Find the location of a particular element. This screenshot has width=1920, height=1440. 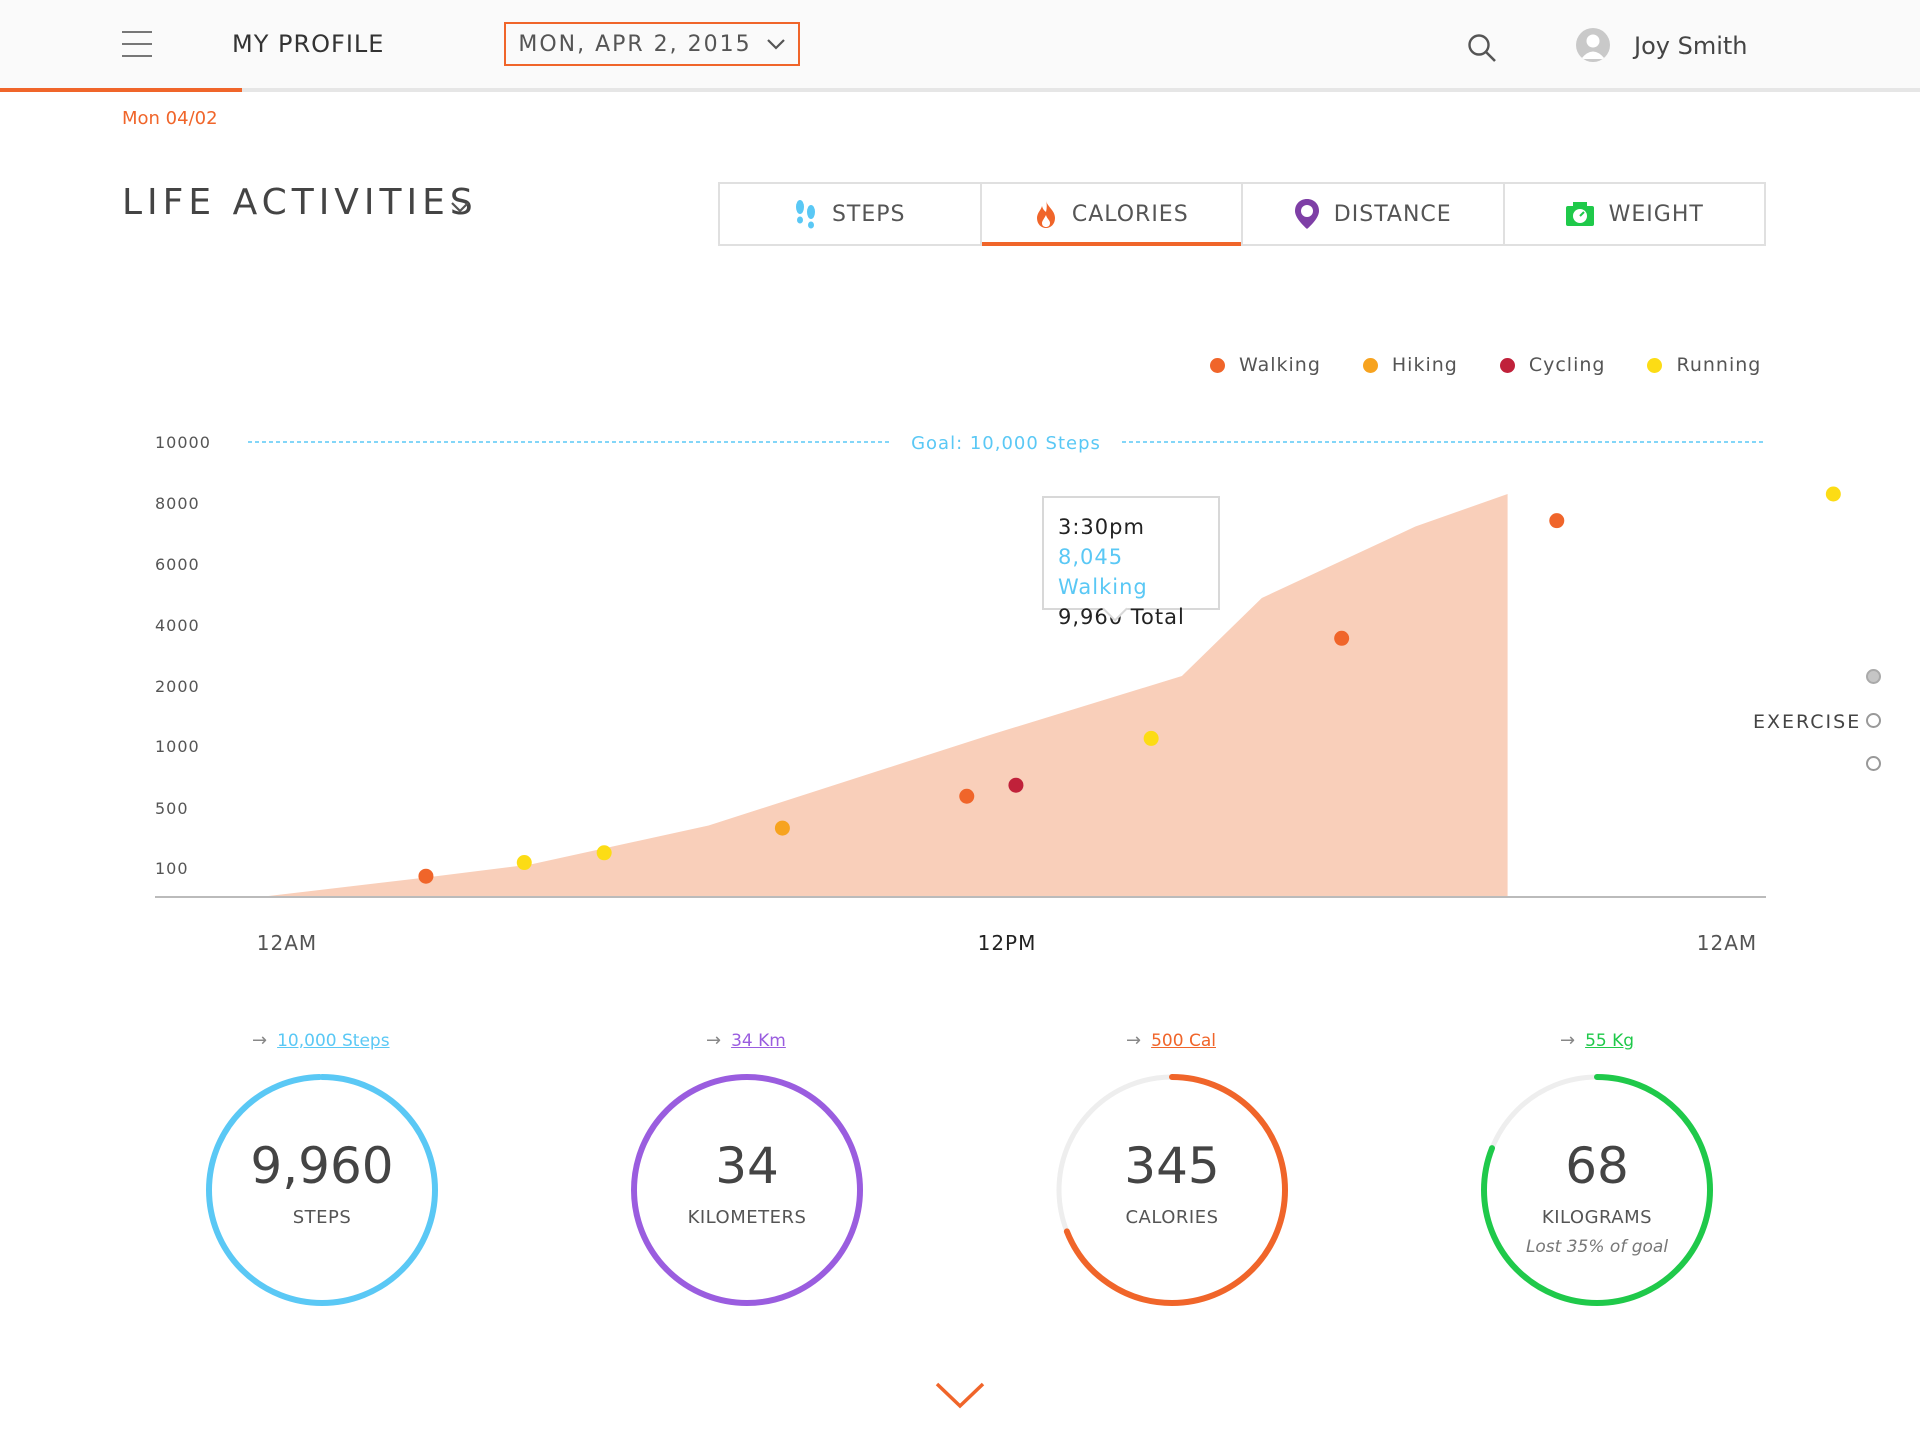

scroll-down-chevron-icon is located at coordinates (960, 1395).